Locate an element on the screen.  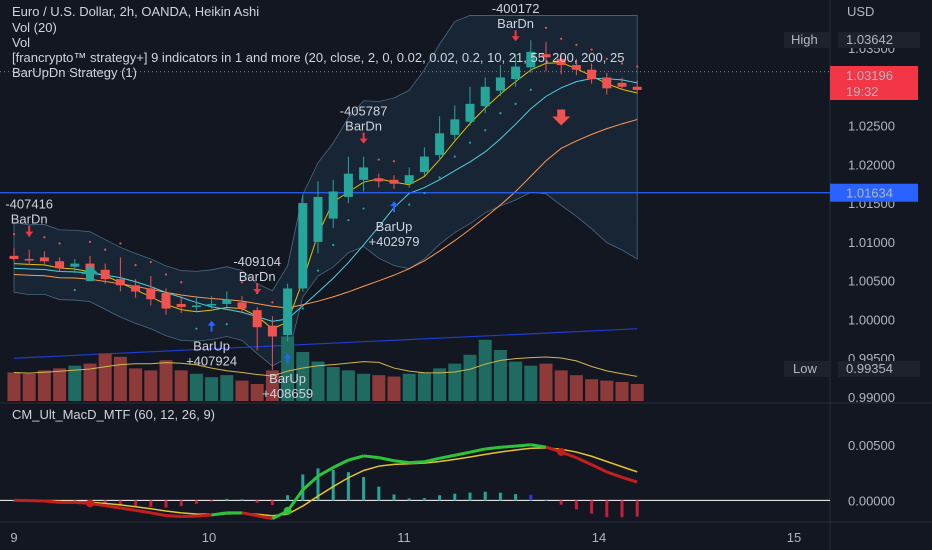
level-tag is located at coordinates (874, 192).